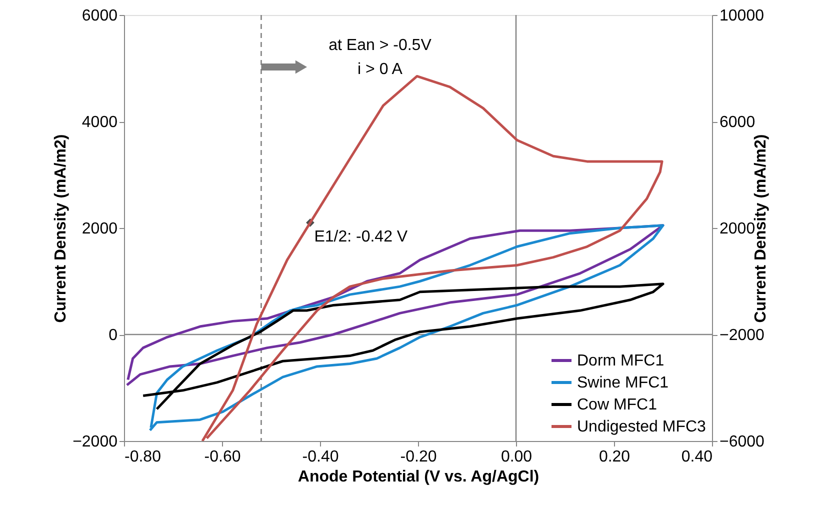 This screenshot has width=834, height=517. I want to click on x-tick-label: -0.40, so click(320, 457).